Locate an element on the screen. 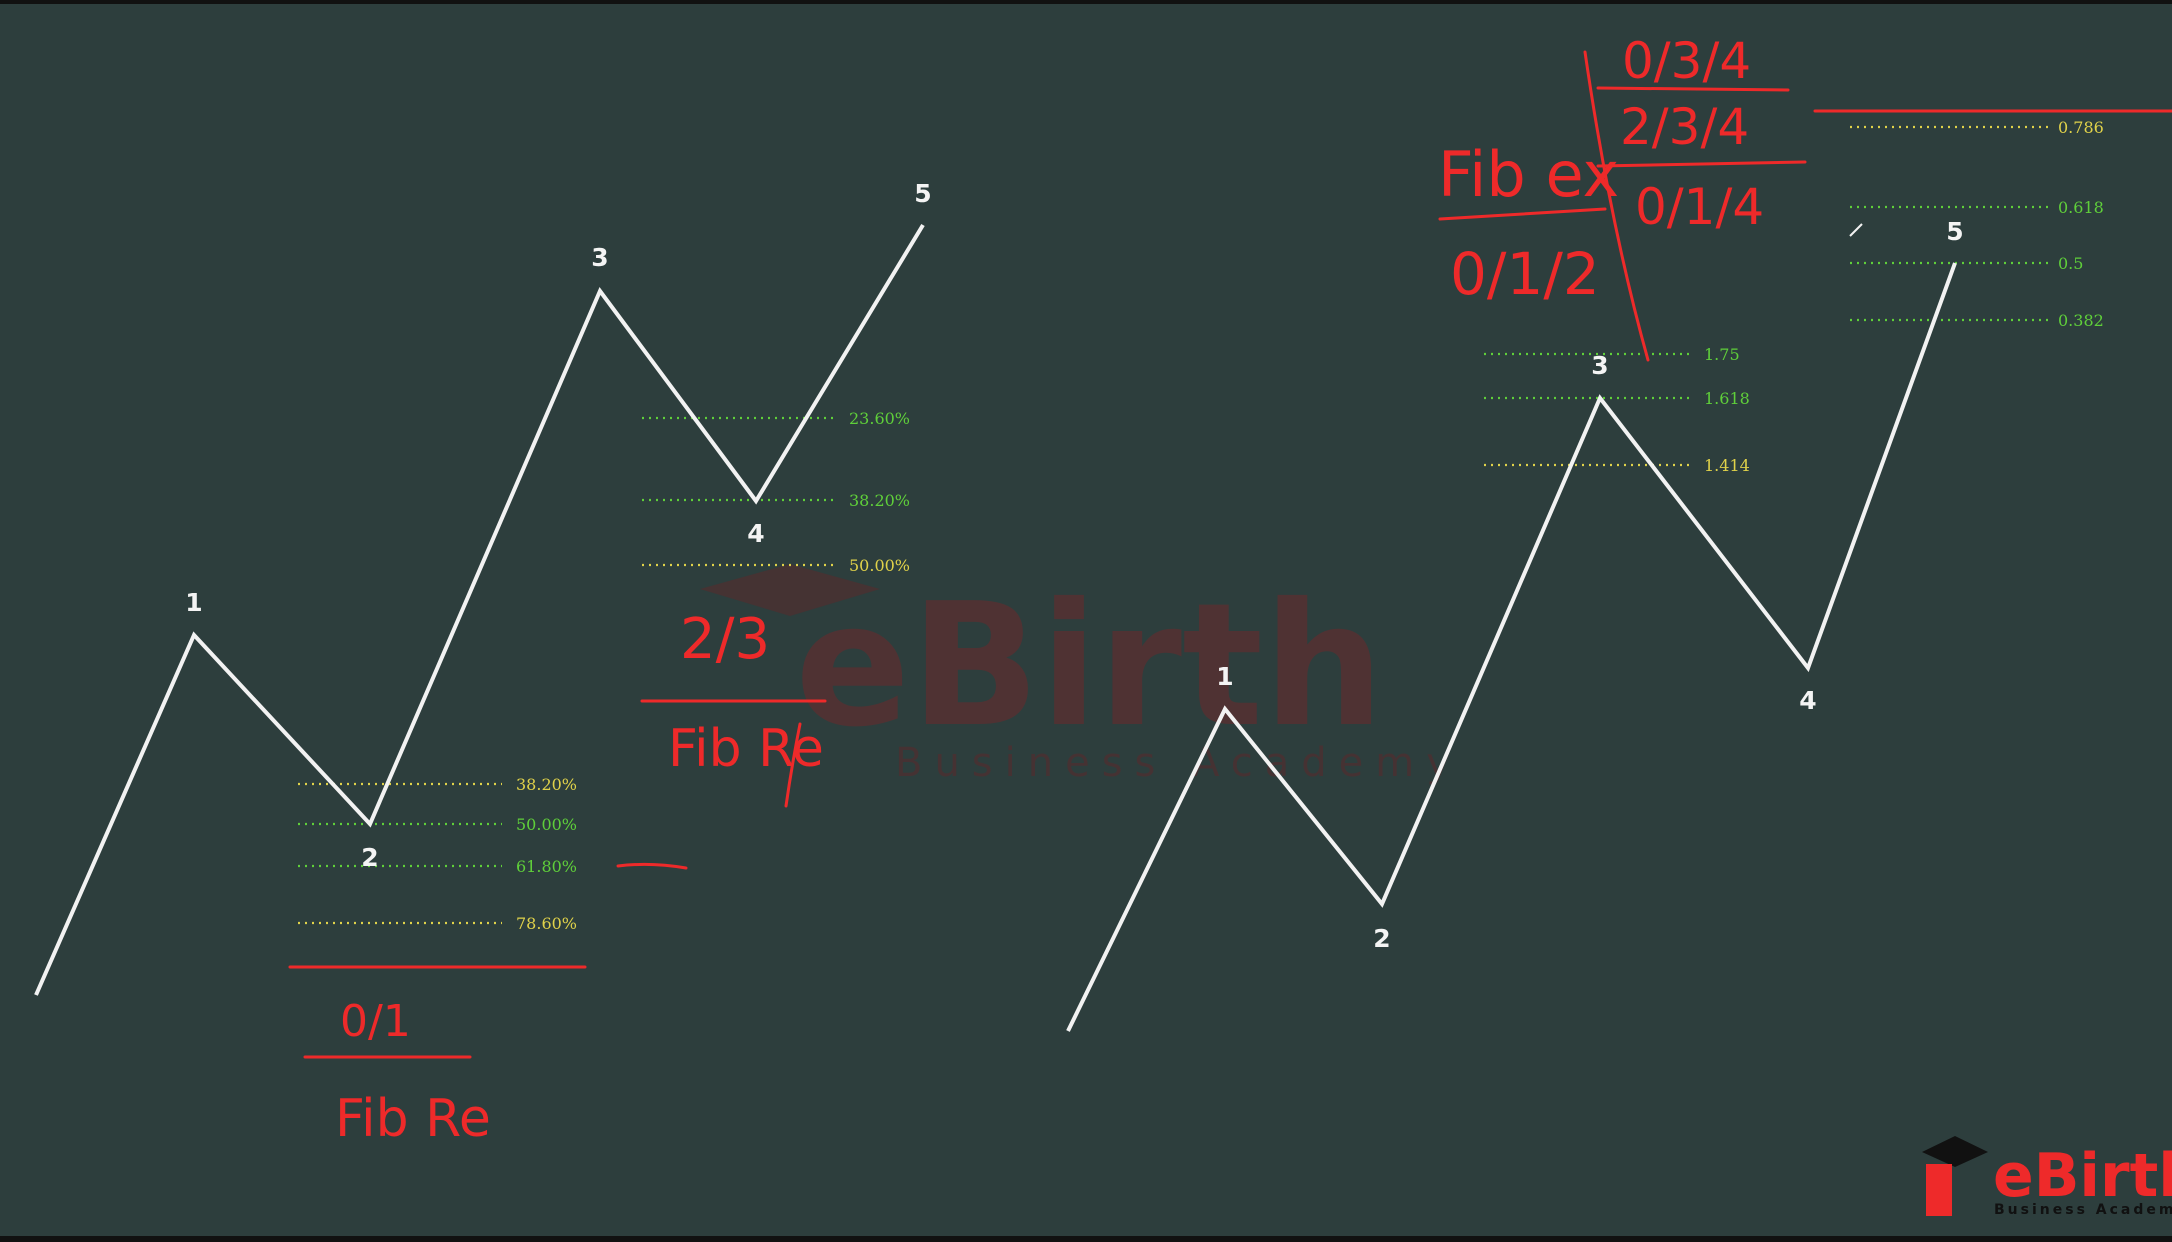 This screenshot has width=2172, height=1242. left-wave-label-5: 5 is located at coordinates (922, 193).